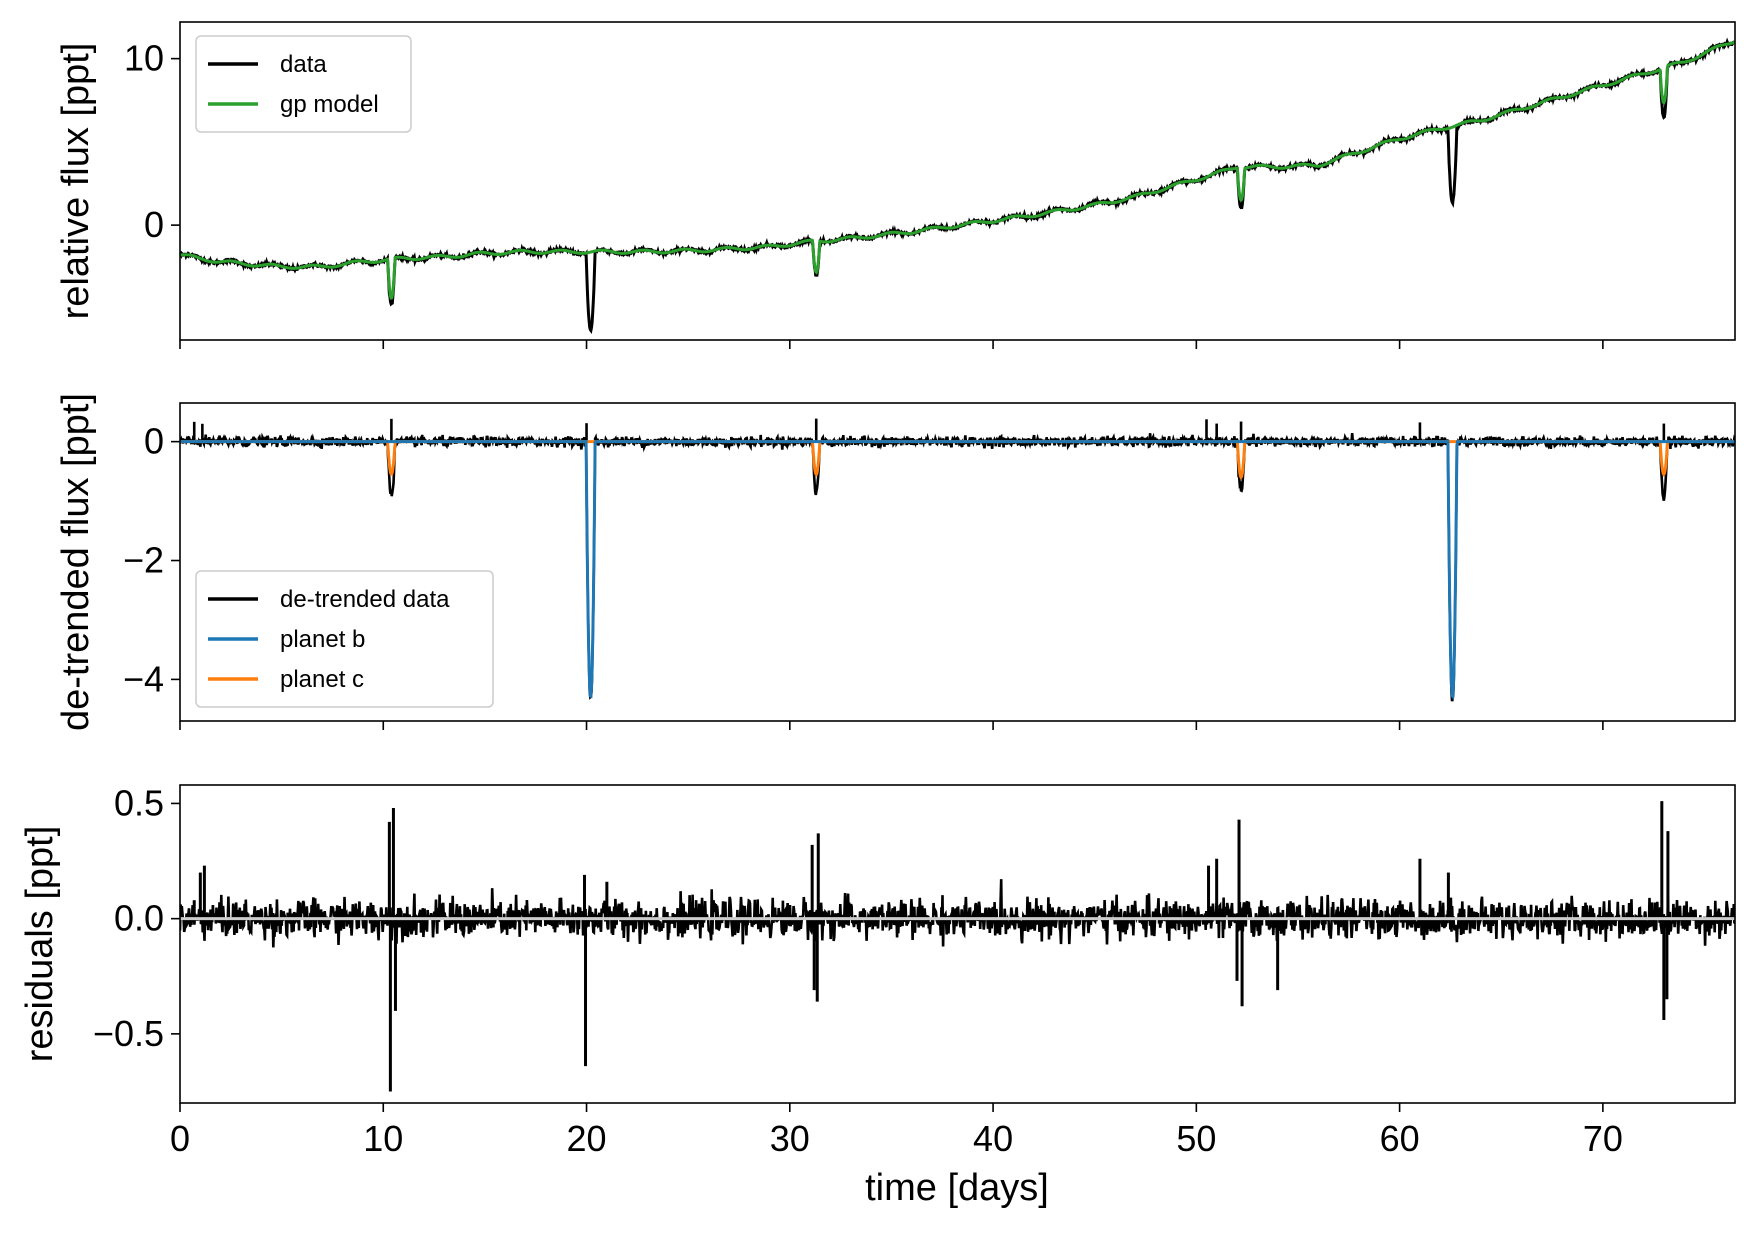 The image size is (1749, 1233). What do you see at coordinates (1603, 1138) in the screenshot?
I see `x-tick-label: 70` at bounding box center [1603, 1138].